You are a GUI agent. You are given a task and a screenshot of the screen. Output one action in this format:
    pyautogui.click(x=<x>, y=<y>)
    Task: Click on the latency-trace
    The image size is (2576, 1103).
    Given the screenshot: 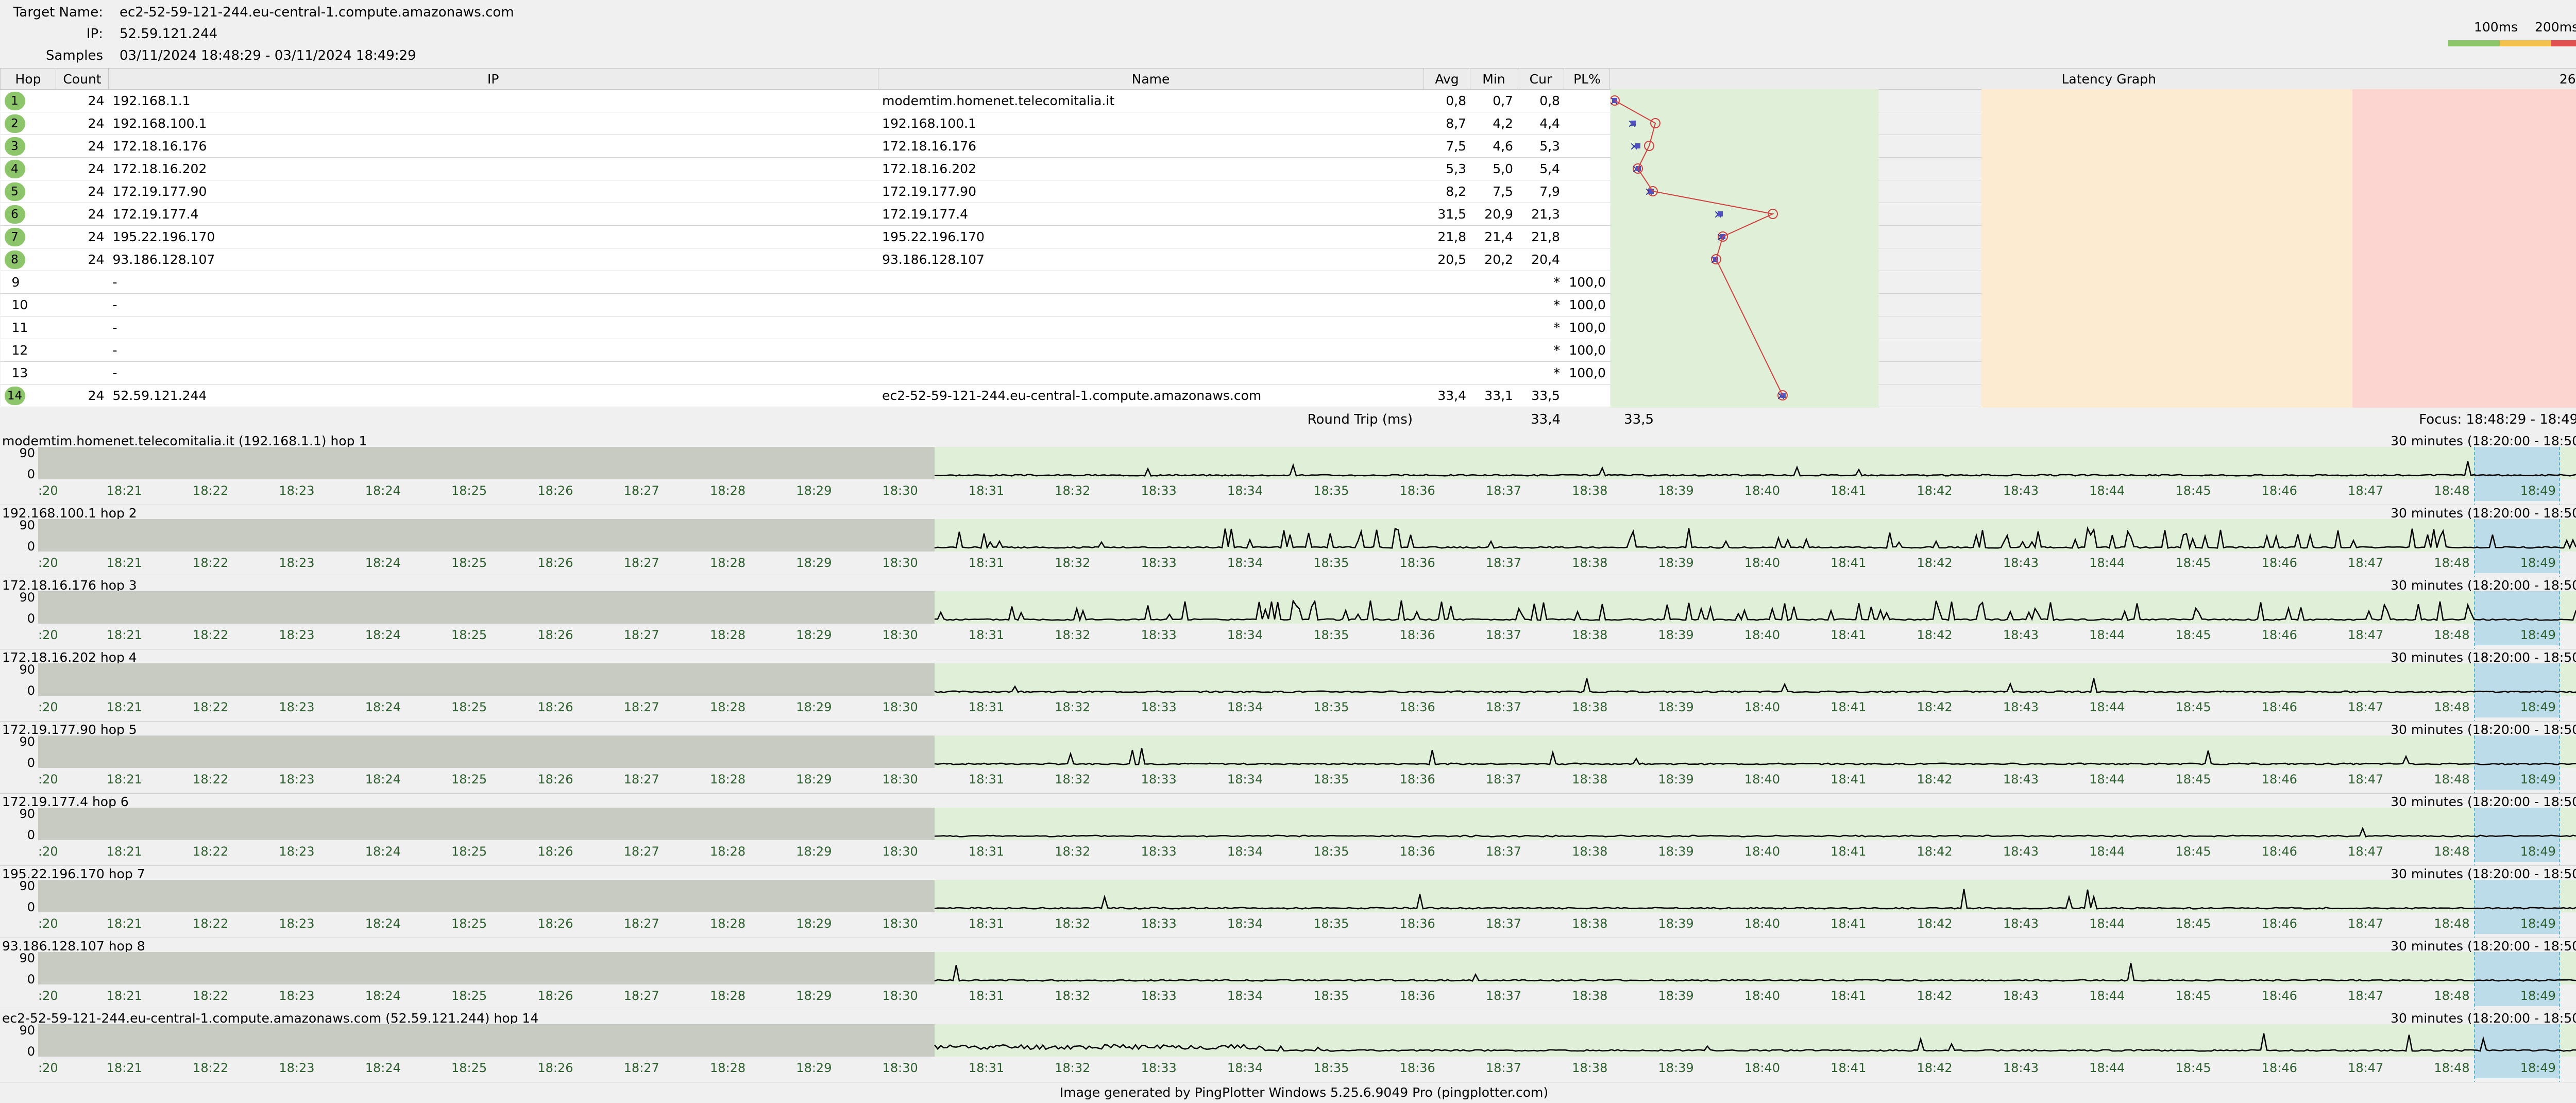 What is the action you would take?
    pyautogui.click(x=1755, y=611)
    